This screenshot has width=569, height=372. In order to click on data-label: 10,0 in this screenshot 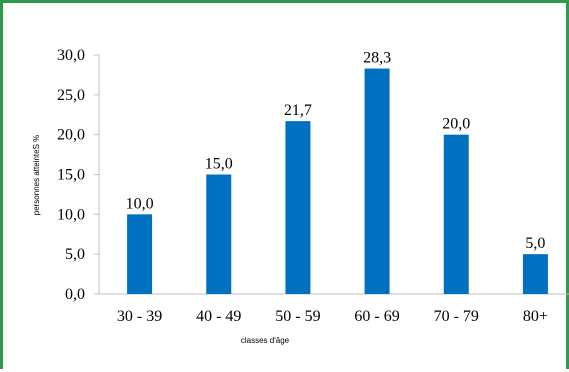, I will do `click(140, 203)`.